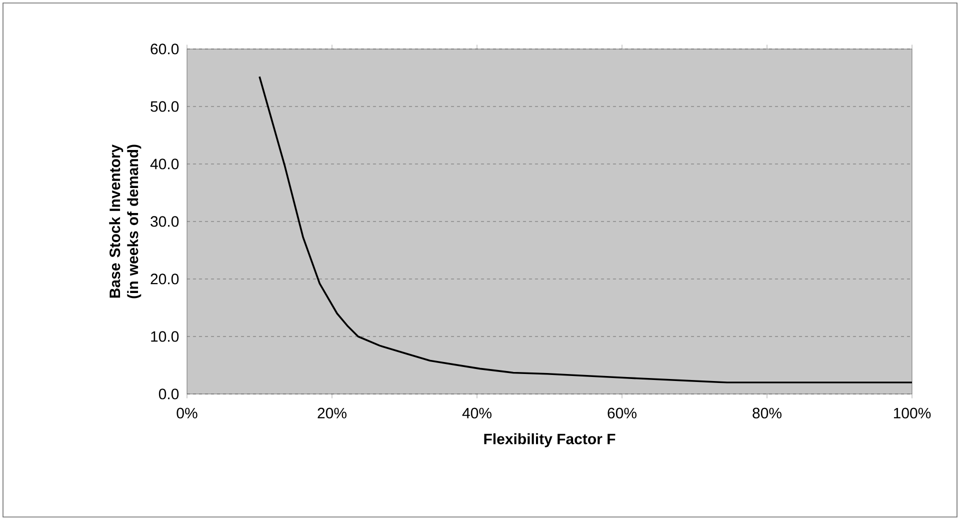 The image size is (960, 519). Describe the element at coordinates (164, 164) in the screenshot. I see `y-tick-label: 40.0` at that location.